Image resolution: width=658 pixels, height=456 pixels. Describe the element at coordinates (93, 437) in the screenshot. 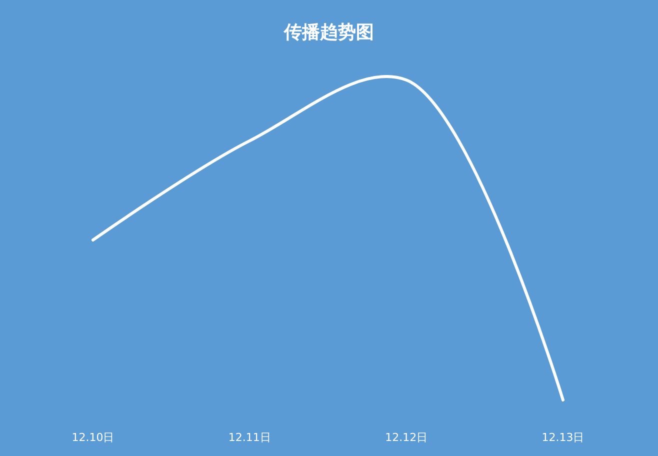

I see `x-tick-label: 12.10日` at that location.